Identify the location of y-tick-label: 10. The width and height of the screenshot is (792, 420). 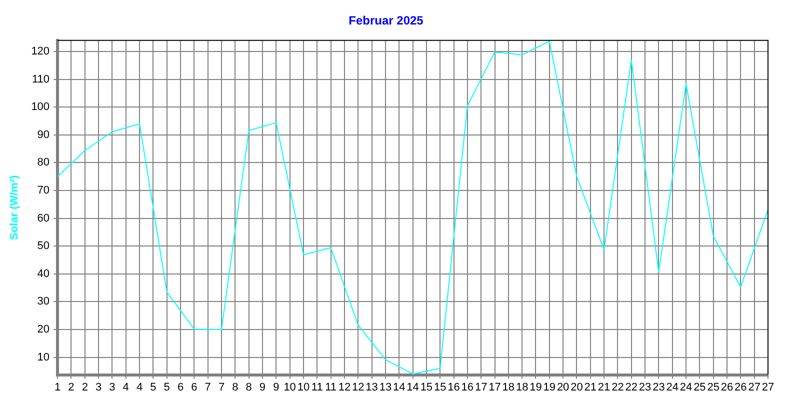
(43, 357).